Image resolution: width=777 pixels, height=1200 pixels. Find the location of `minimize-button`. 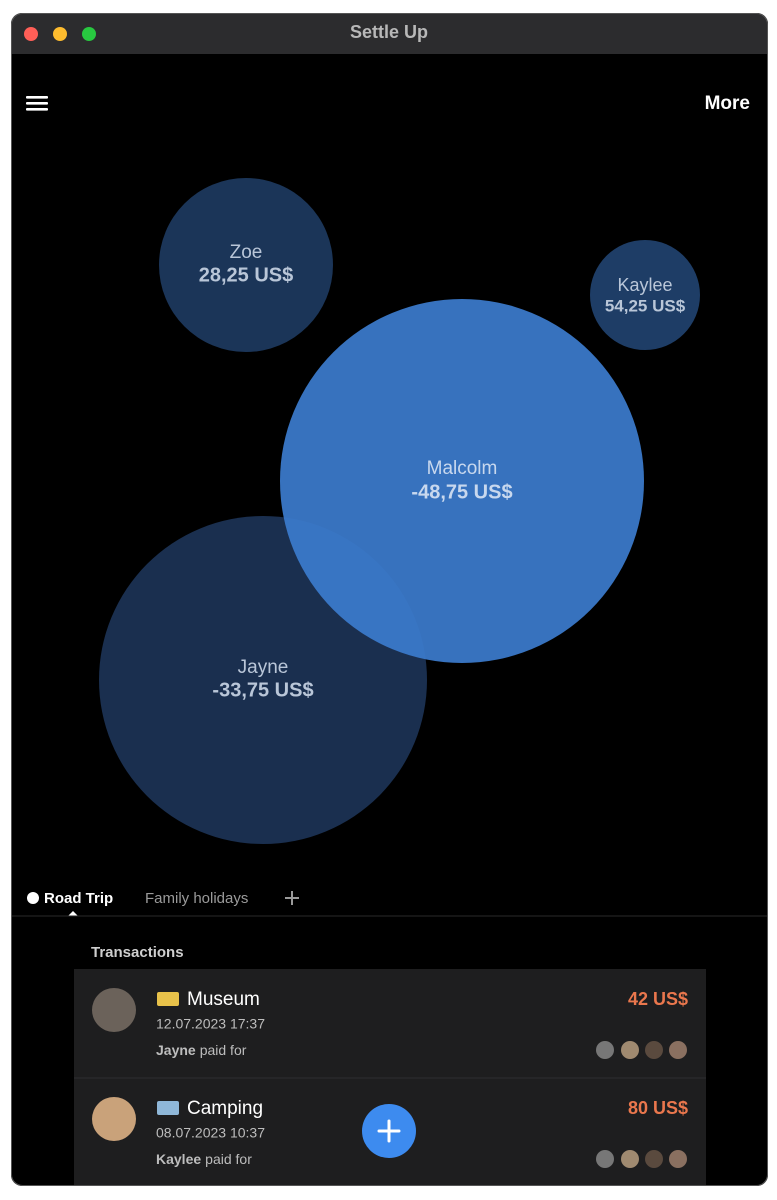

minimize-button is located at coordinates (60, 34).